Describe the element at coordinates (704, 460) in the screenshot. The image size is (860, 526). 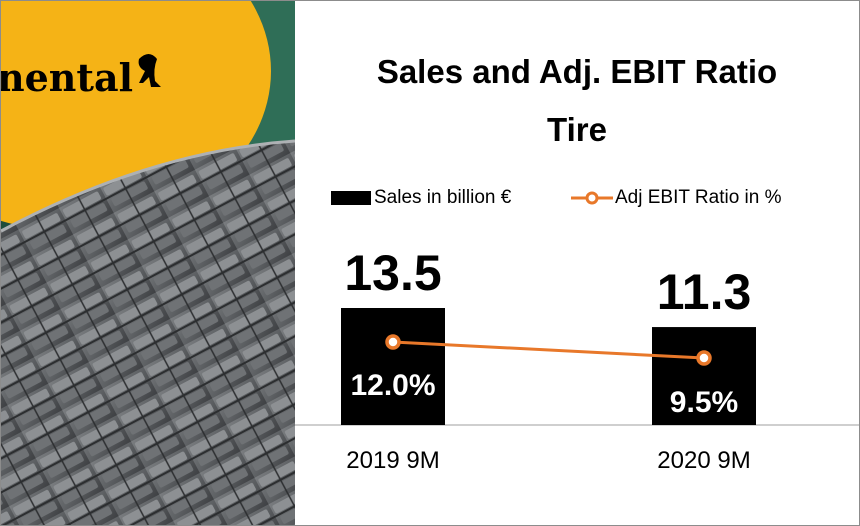
I see `category-label-2020: 2020 9M` at that location.